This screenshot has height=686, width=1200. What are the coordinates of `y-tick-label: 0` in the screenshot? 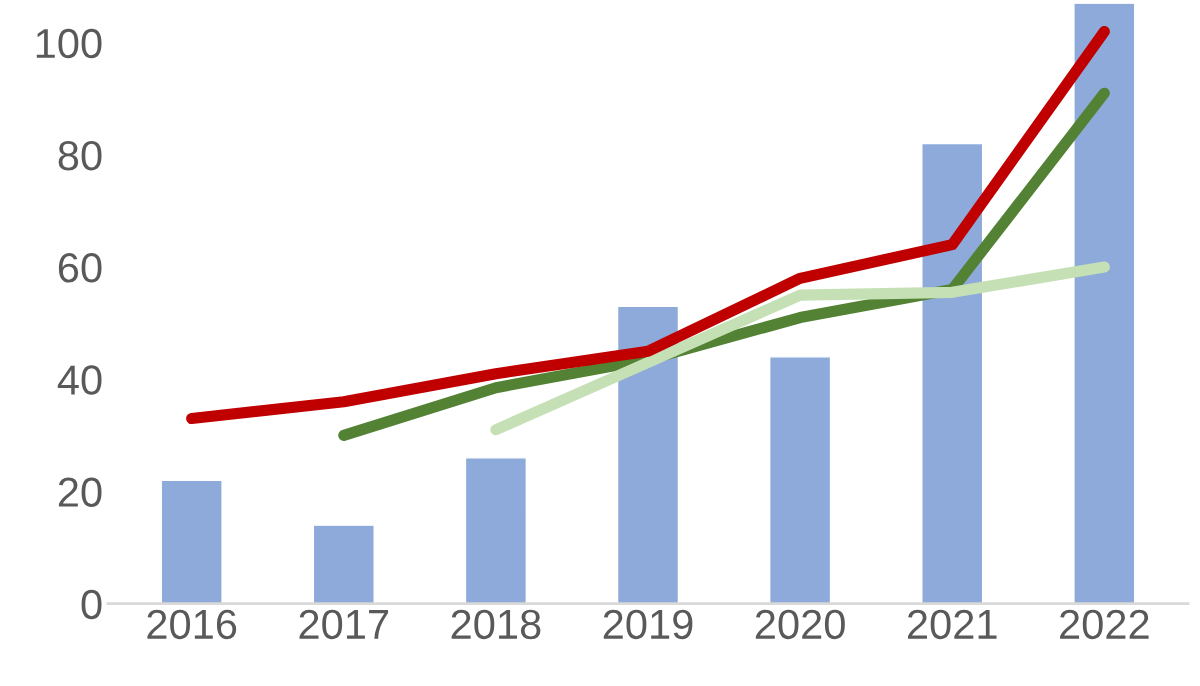 It's located at (91, 604).